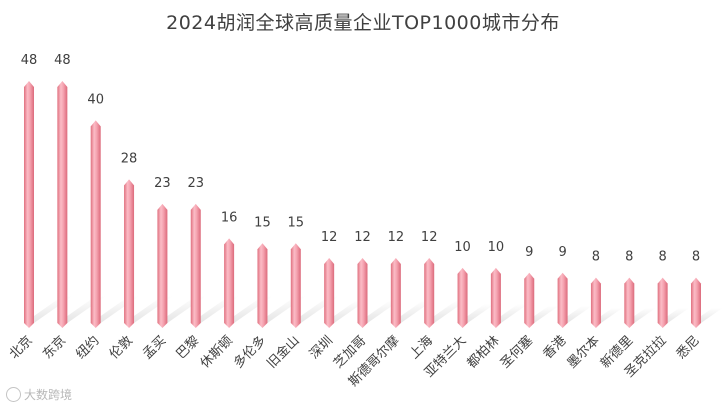  I want to click on value-label: 28, so click(129, 158).